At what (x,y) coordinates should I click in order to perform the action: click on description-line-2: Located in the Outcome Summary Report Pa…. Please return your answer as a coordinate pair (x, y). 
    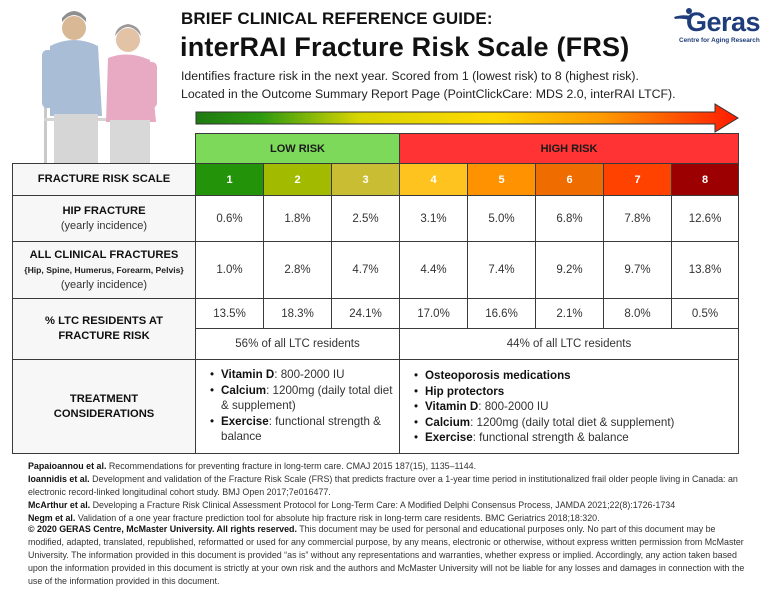
    Looking at the image, I should click on (428, 94).